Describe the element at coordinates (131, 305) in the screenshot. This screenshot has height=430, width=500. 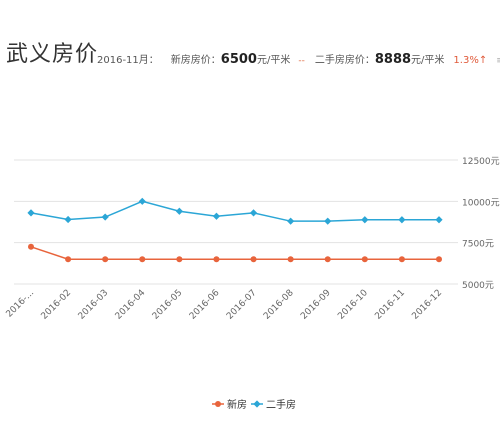
I see `x-tick-label: 2016-04` at that location.